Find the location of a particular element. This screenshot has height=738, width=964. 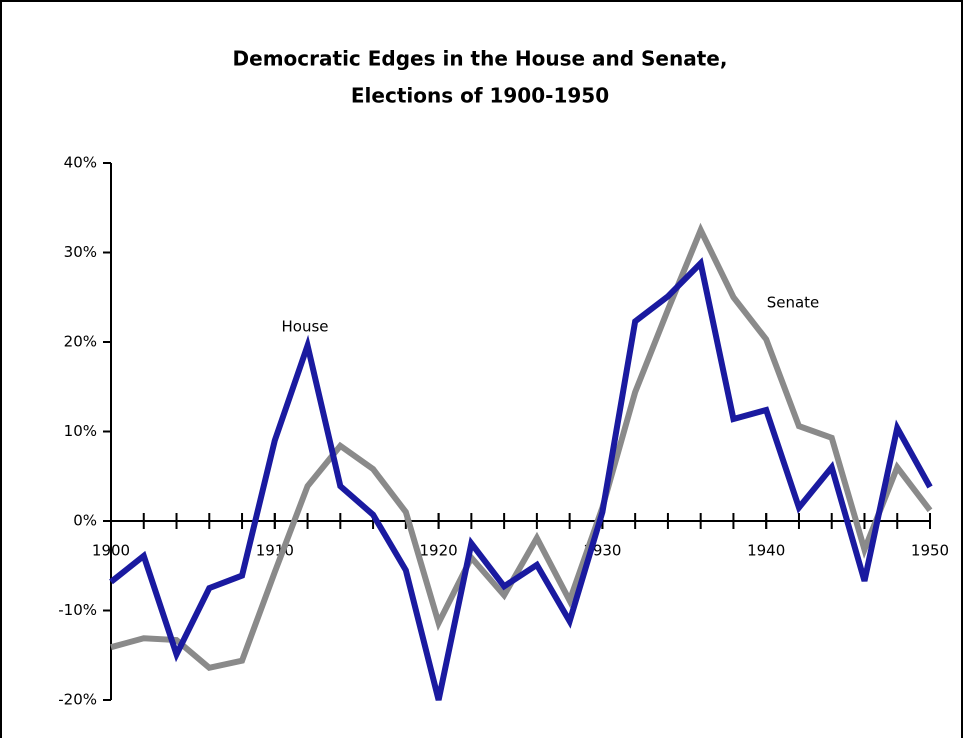

x-tick-label: 1950 is located at coordinates (930, 551).